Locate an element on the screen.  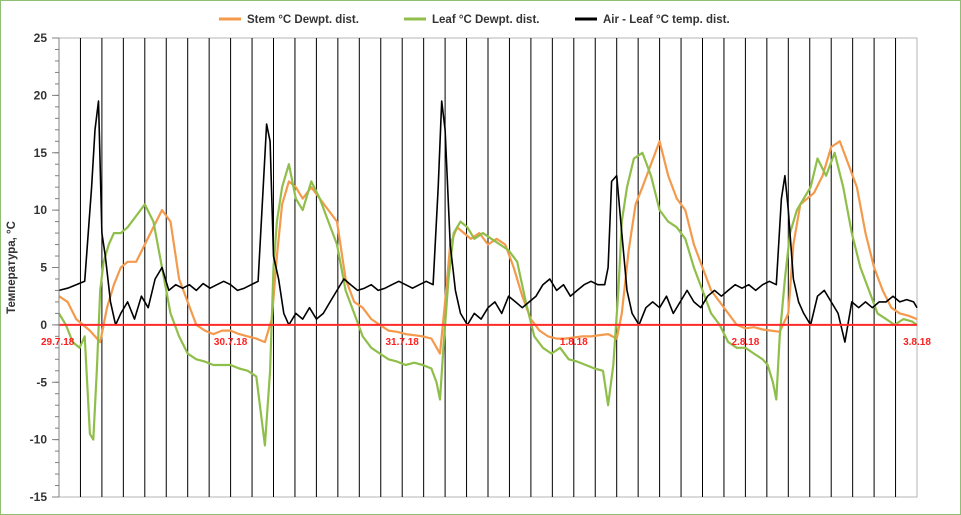
legend-label: Air - Leaf °C temp. dist. is located at coordinates (666, 20).